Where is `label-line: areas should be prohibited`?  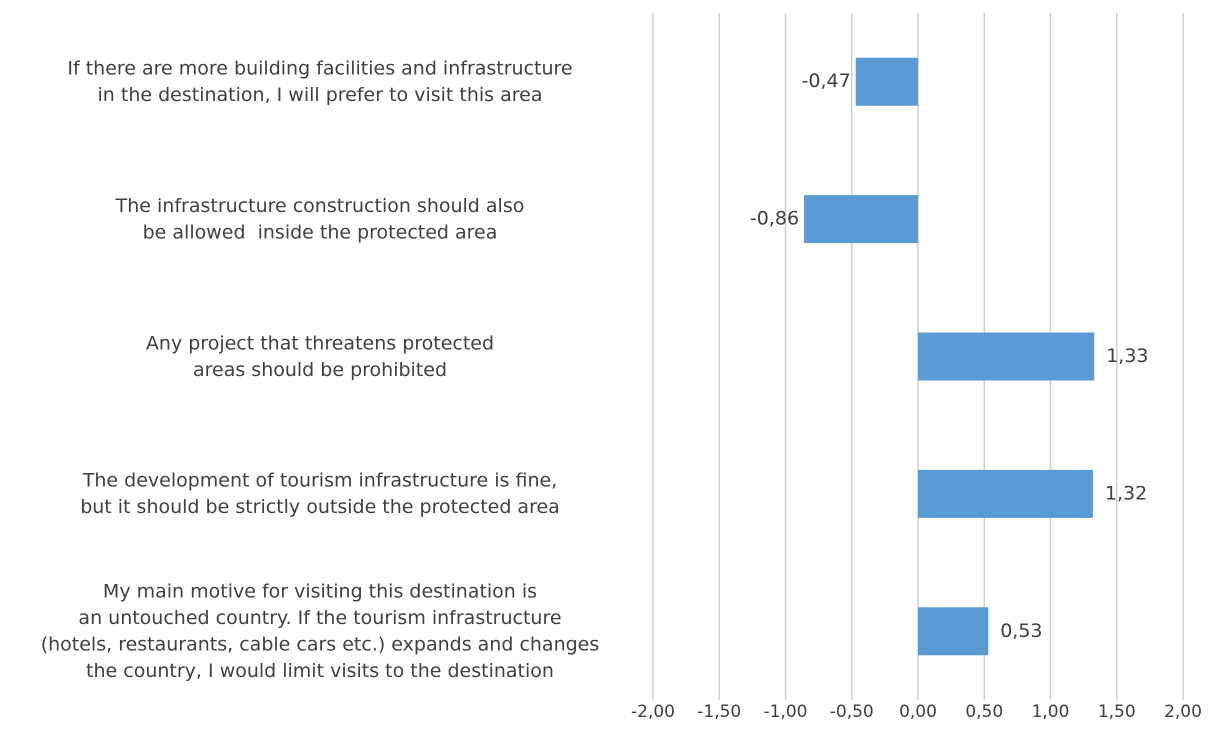
label-line: areas should be prohibited is located at coordinates (320, 369).